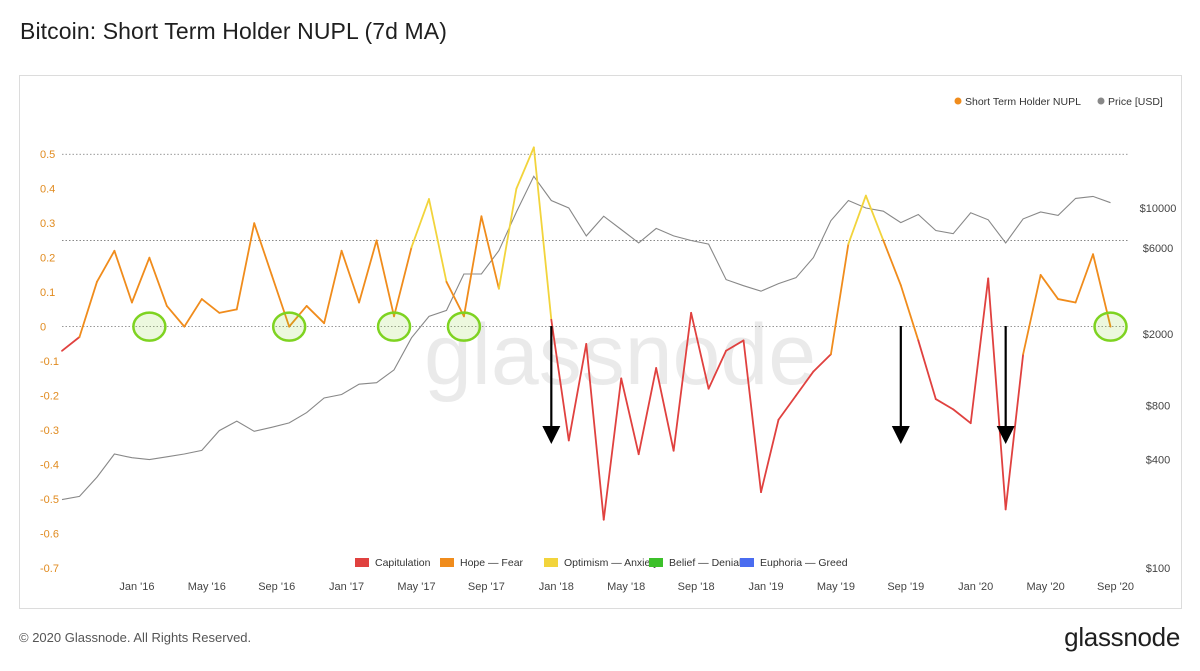  I want to click on legend-label: Price [USD], so click(1135, 102).